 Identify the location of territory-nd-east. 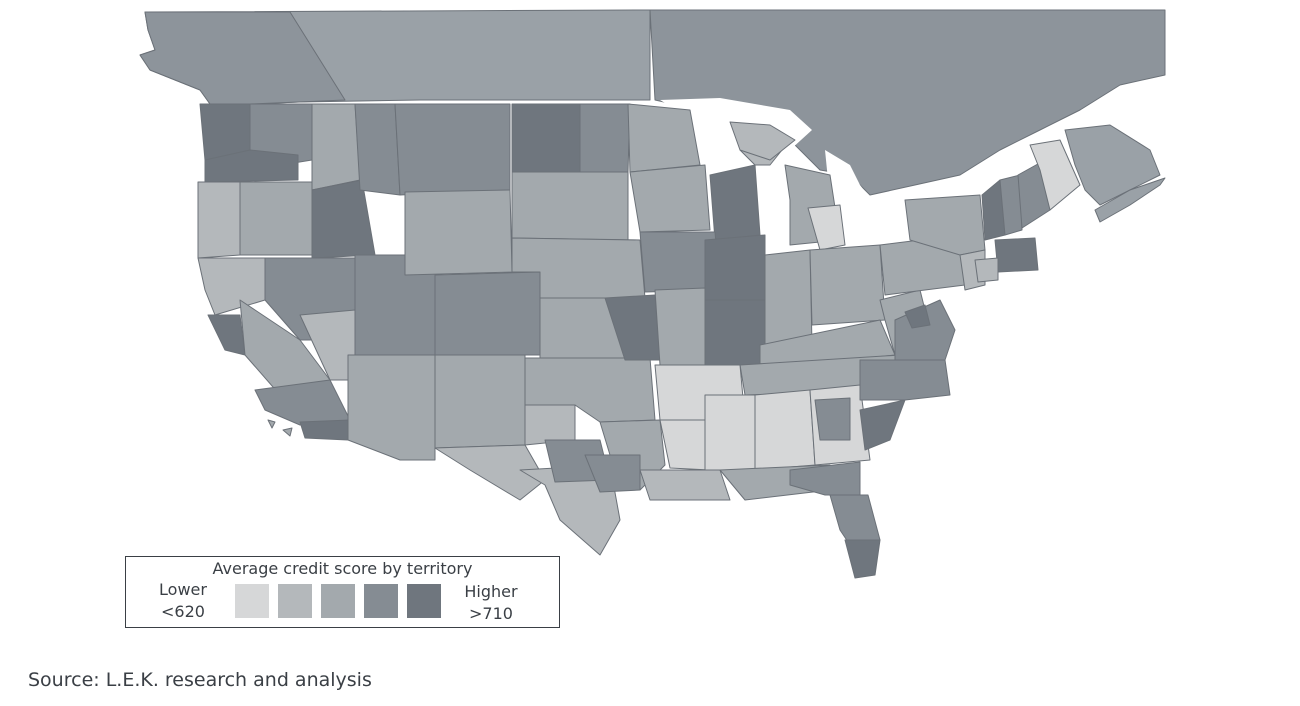
(605, 138).